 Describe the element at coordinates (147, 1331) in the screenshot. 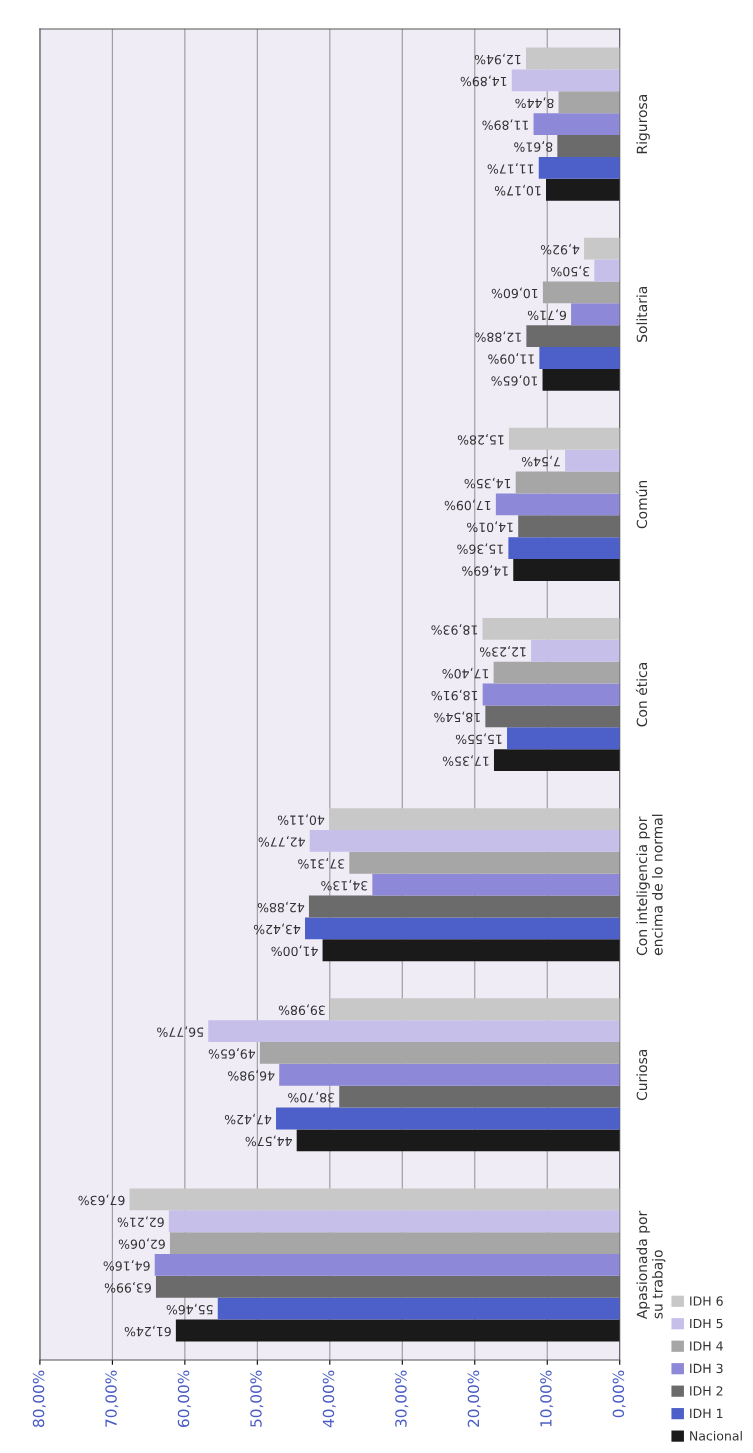

I see `data-label: 61,24%` at that location.